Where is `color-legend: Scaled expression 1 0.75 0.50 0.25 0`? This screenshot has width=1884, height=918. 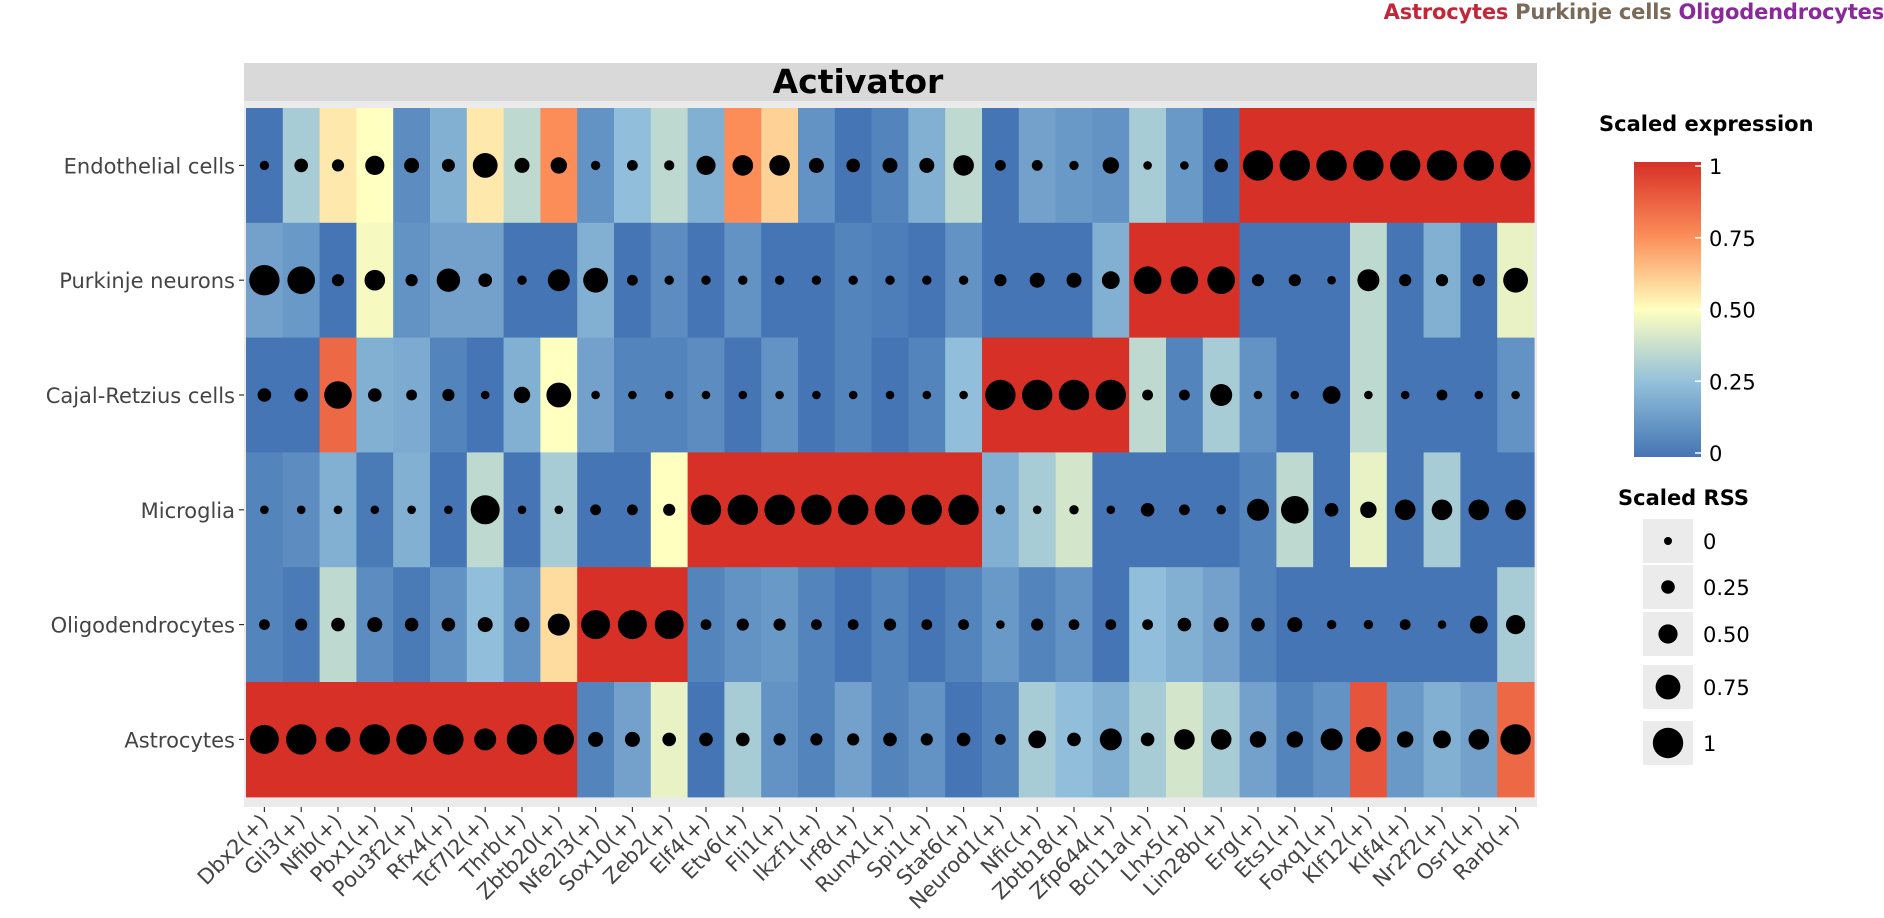
color-legend: Scaled expression 1 0.75 0.50 0.25 0 is located at coordinates (1706, 289).